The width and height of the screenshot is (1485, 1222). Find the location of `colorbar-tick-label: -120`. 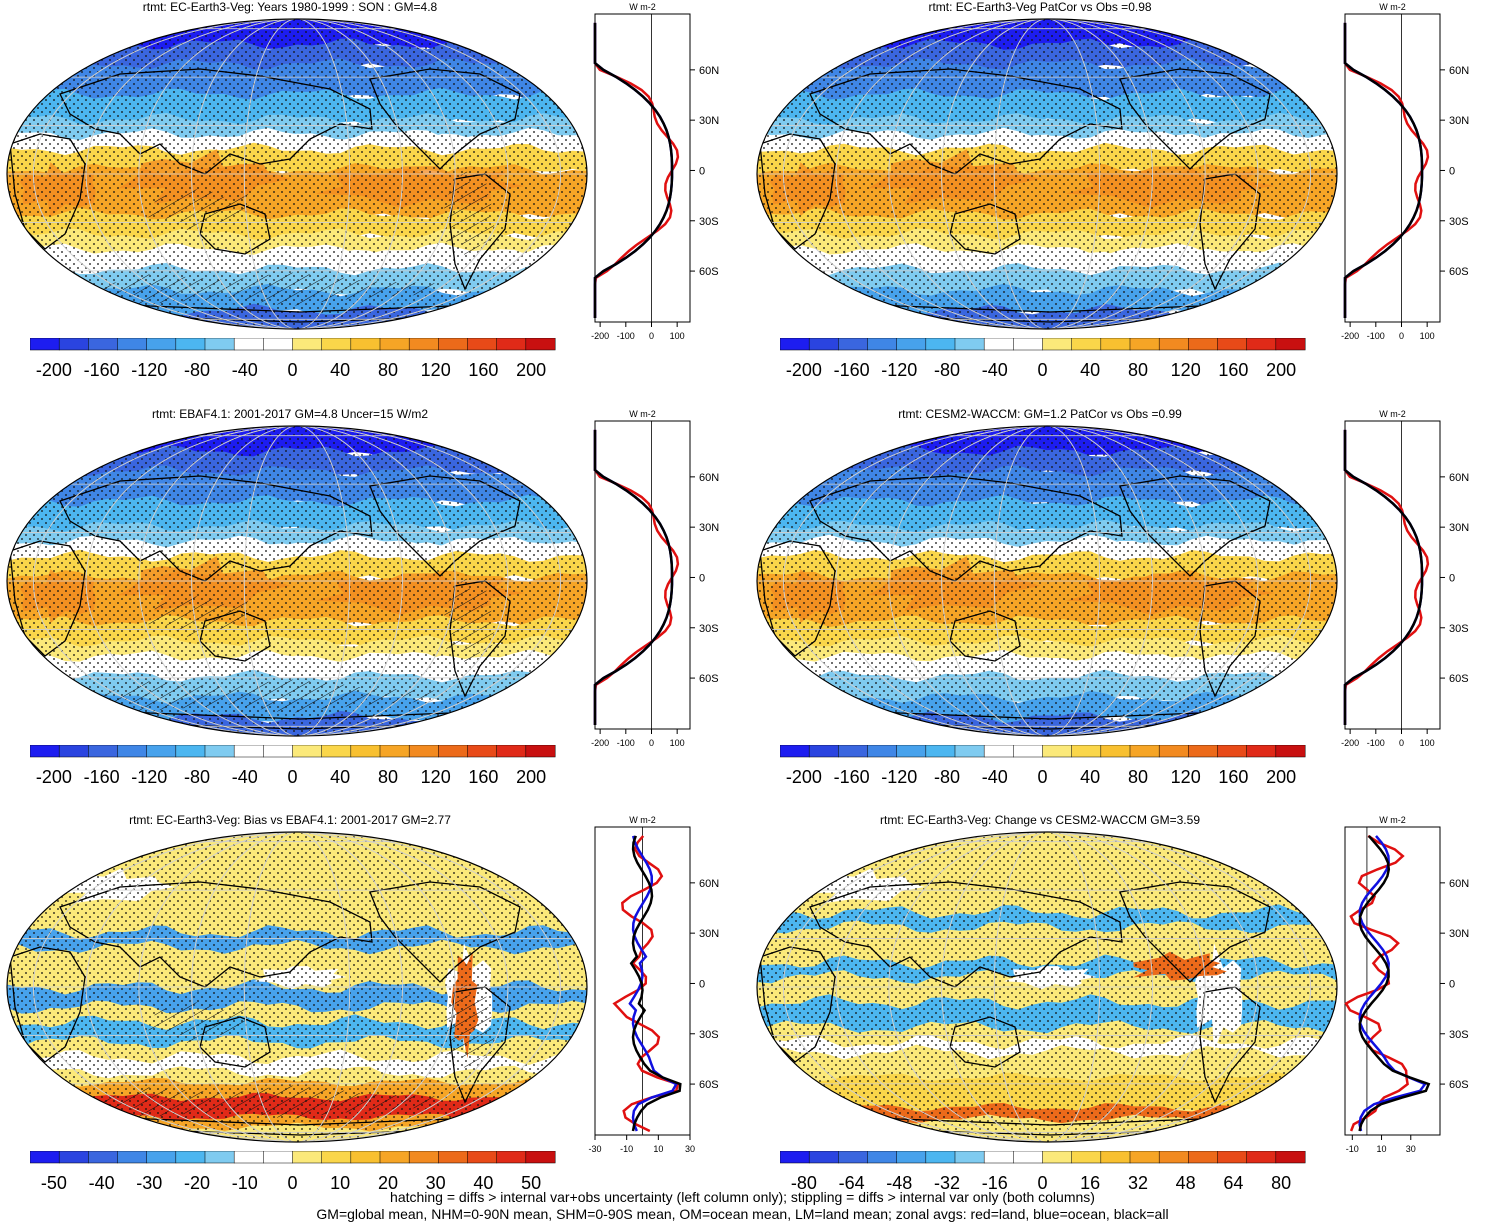

colorbar-tick-label: -120 is located at coordinates (899, 370).